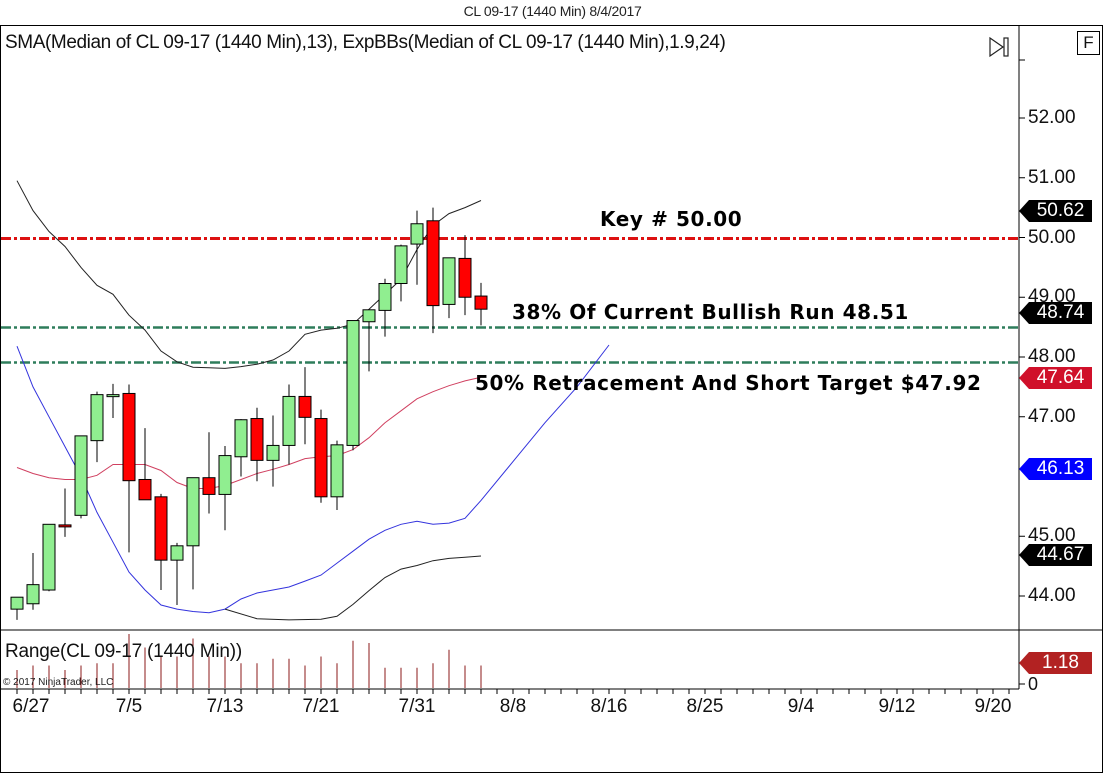 Image resolution: width=1105 pixels, height=775 pixels. What do you see at coordinates (1033, 684) in the screenshot?
I see `range-zero-tick: 0` at bounding box center [1033, 684].